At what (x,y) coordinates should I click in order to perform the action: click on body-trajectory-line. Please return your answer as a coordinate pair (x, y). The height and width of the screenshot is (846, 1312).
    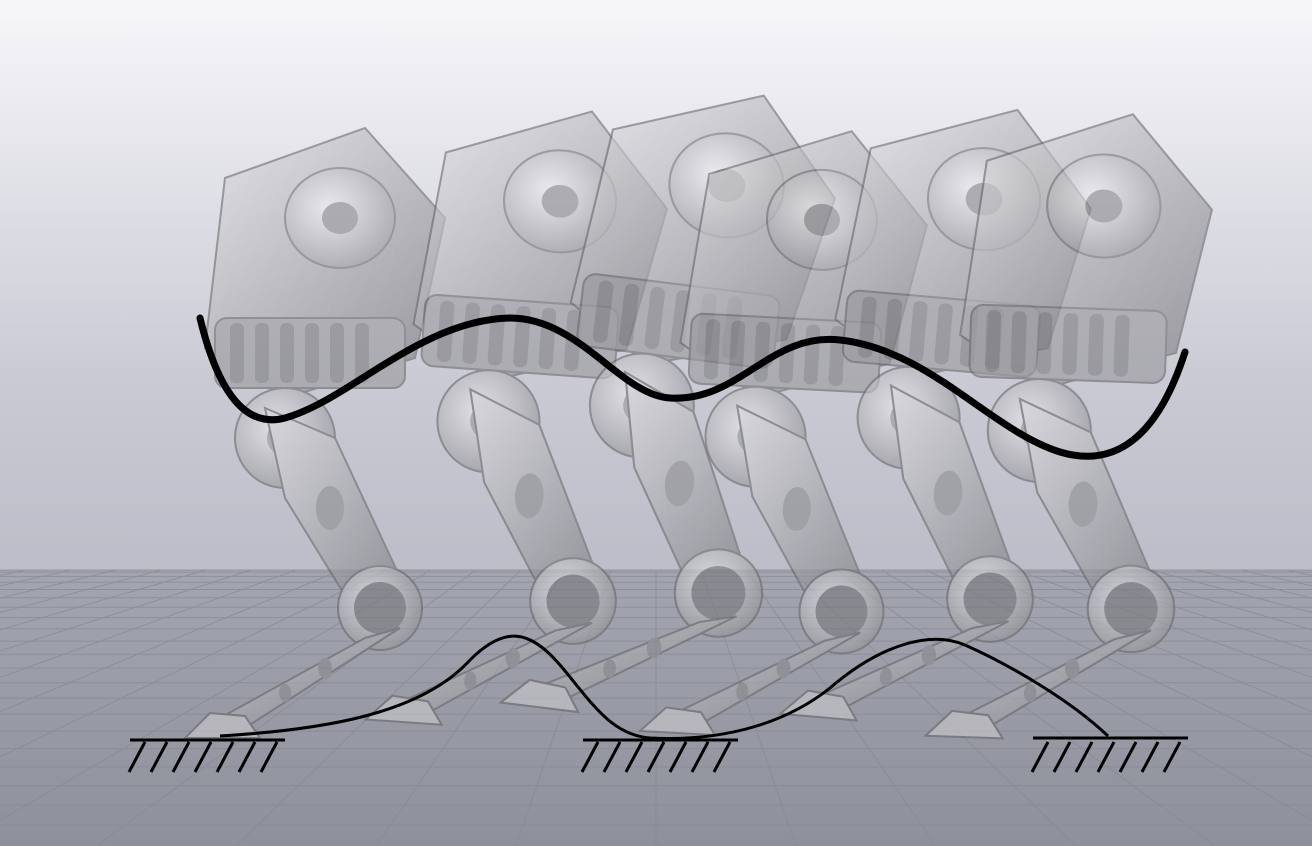
    Looking at the image, I should click on (692, 387).